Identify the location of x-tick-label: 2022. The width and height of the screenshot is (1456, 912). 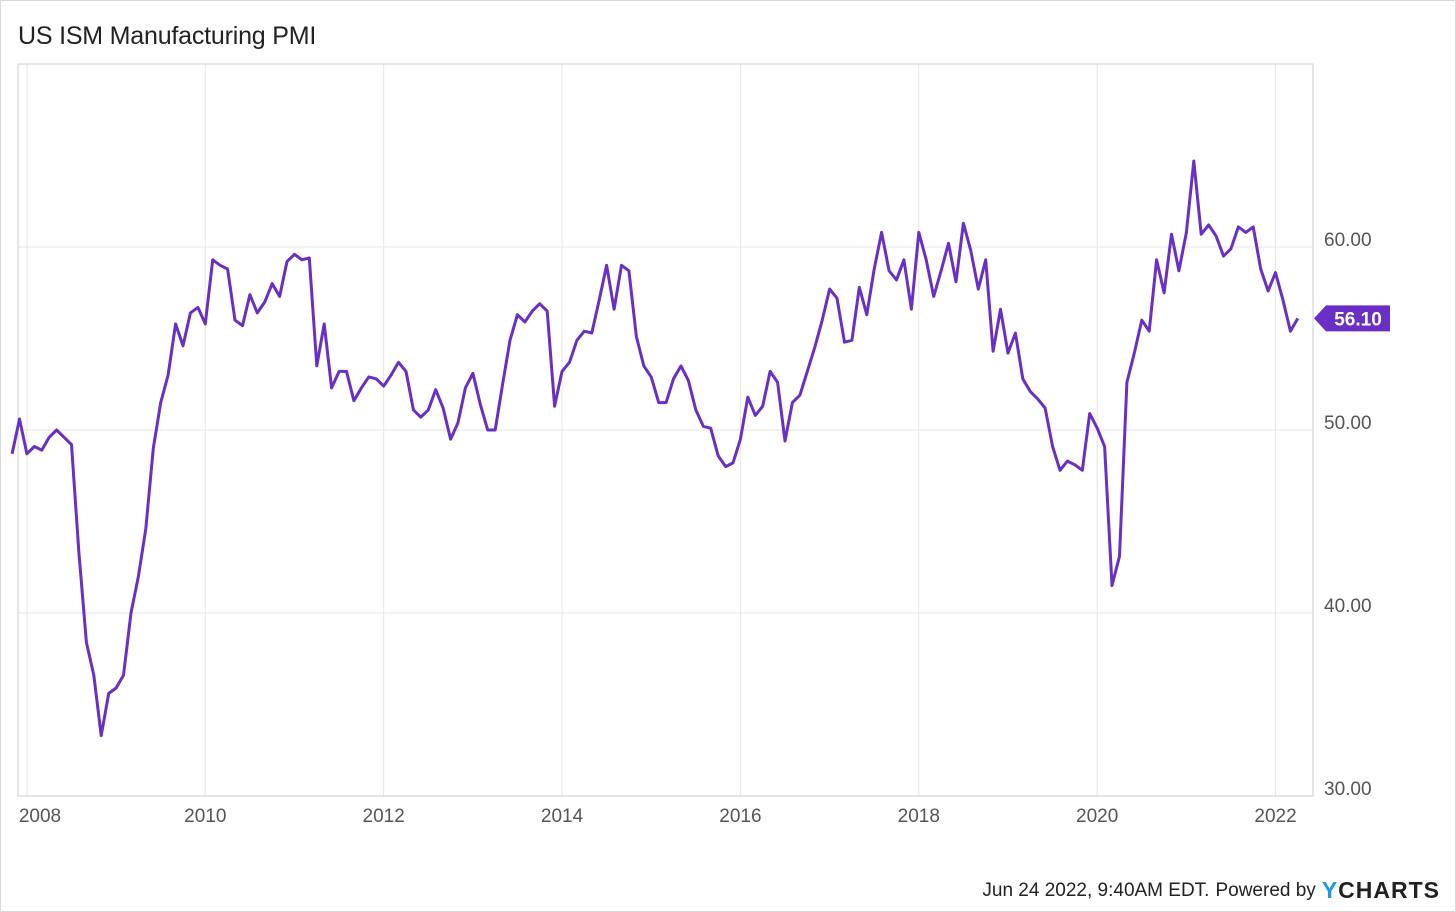
(1275, 816).